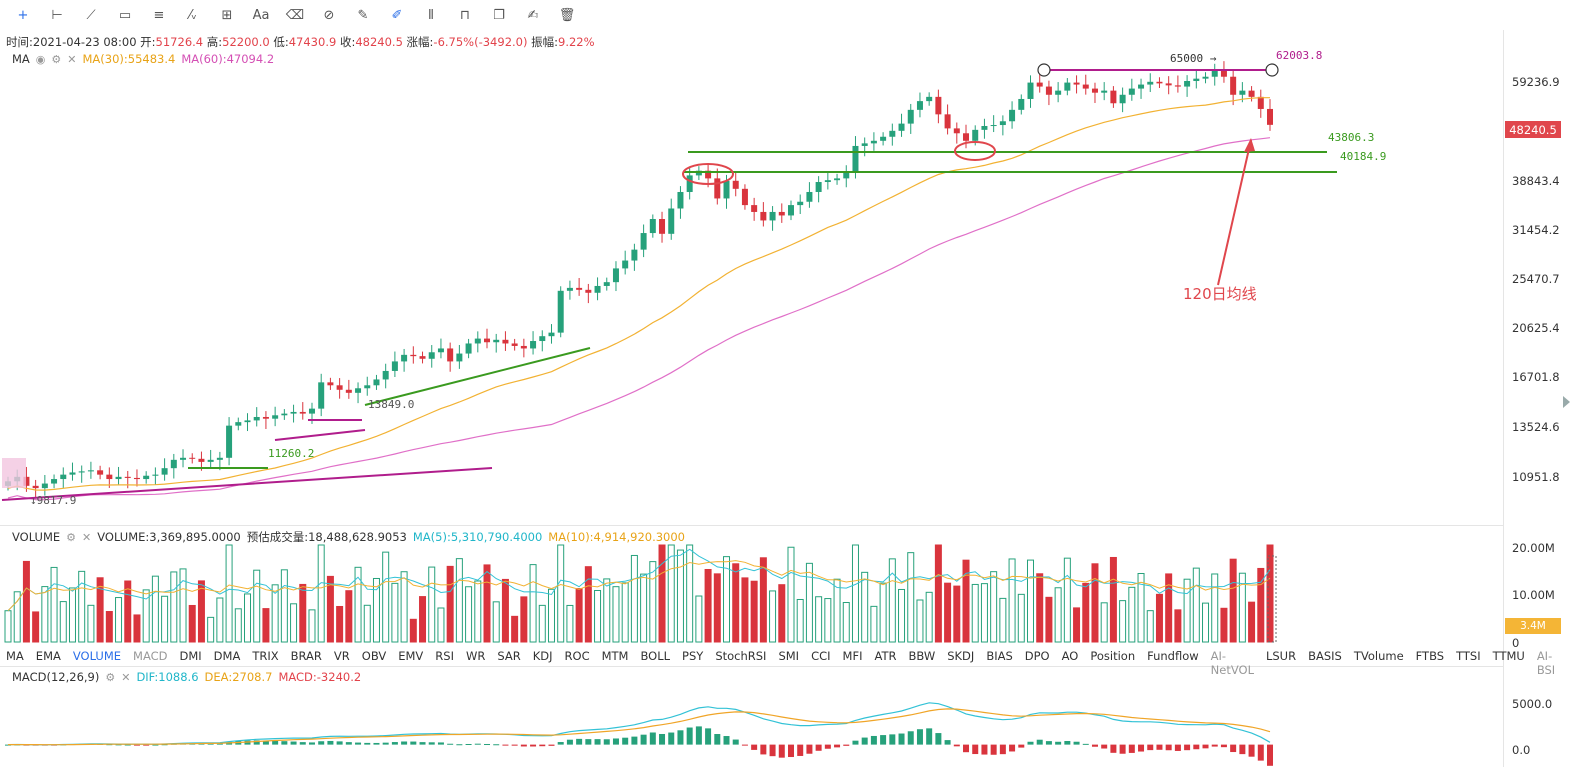 The width and height of the screenshot is (1591, 767). I want to click on indicator-tab-position: Position, so click(1113, 656).